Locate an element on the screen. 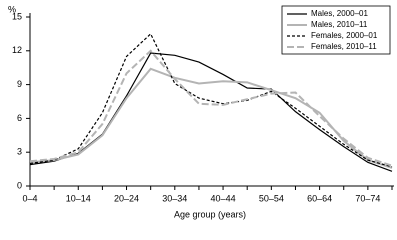 This screenshot has height=240, width=397. y-tick-label: 3 is located at coordinates (19, 152).